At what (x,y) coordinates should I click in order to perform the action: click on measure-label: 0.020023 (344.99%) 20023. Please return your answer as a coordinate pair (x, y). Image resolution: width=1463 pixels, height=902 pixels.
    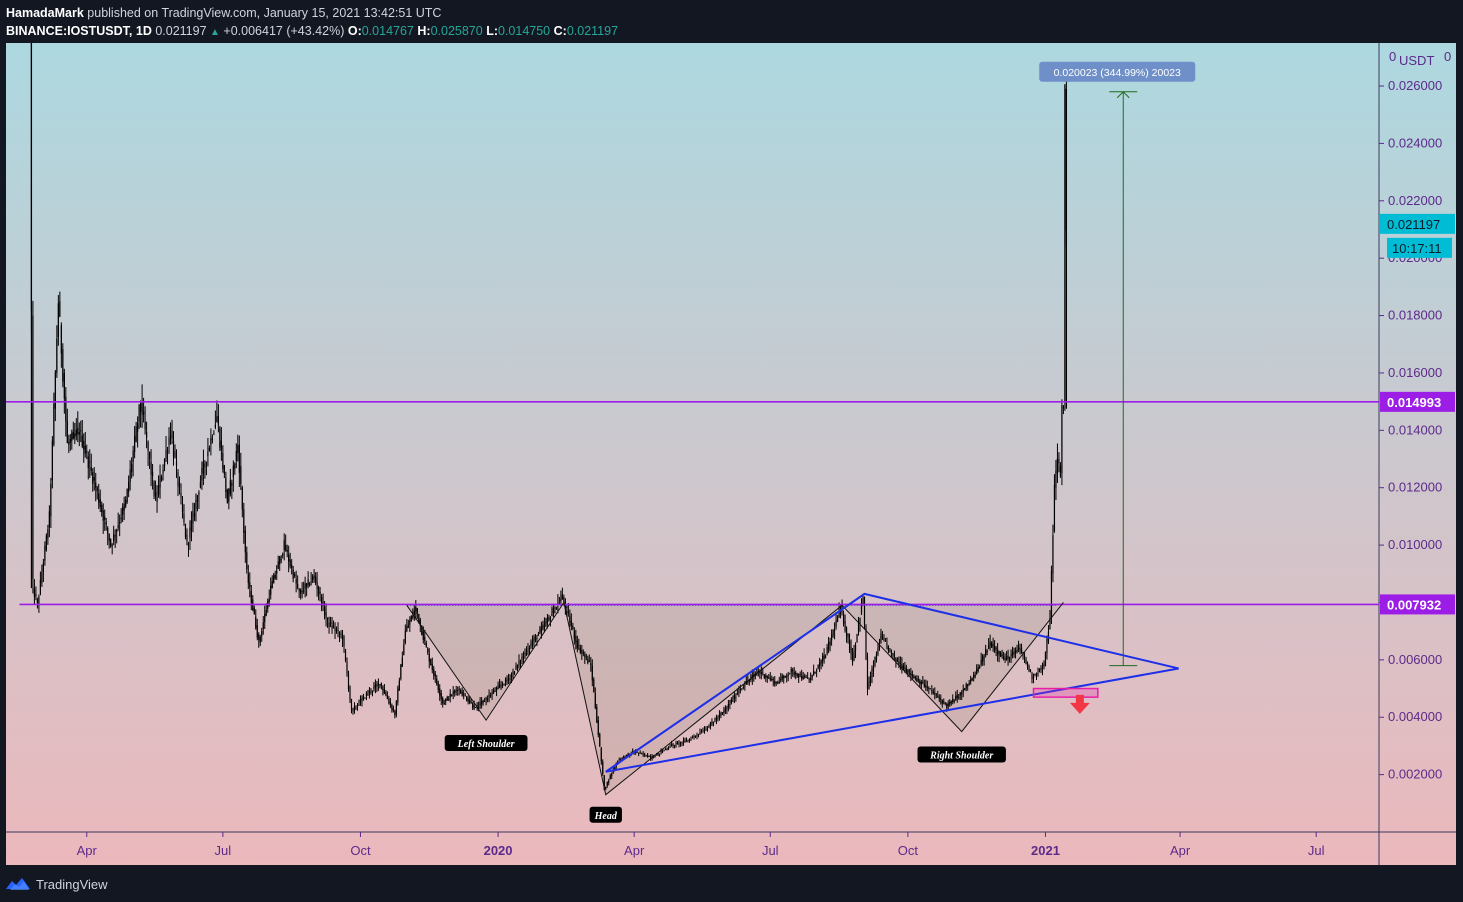
    Looking at the image, I should click on (1117, 73).